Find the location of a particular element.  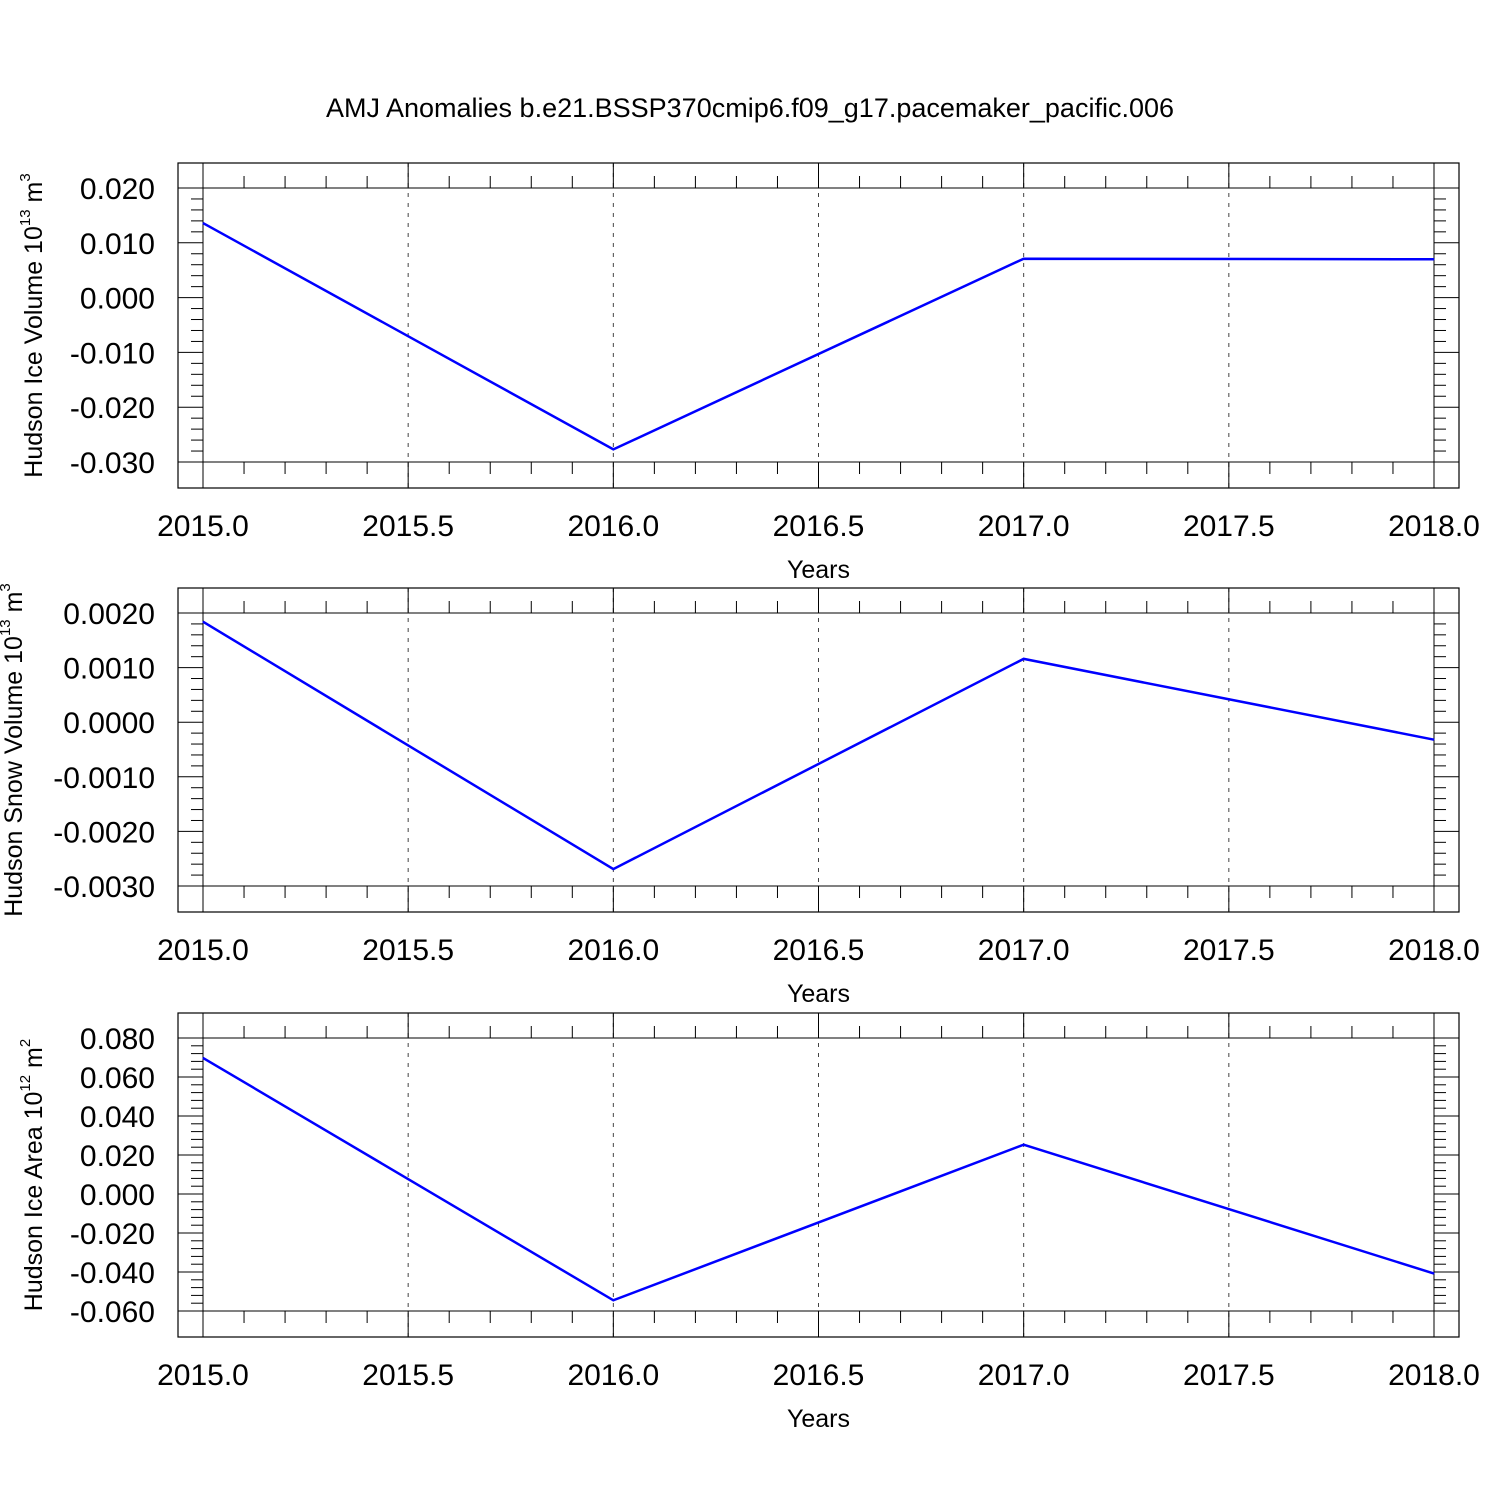

y-tick-label: 0.0010 is located at coordinates (109, 669).